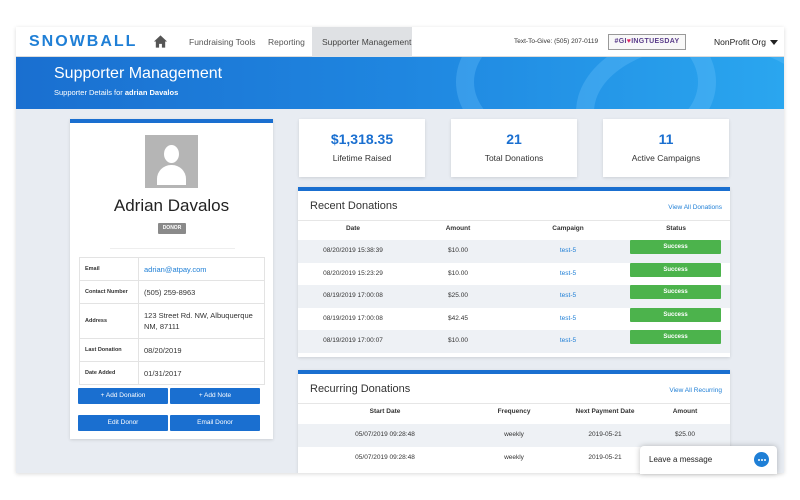  Describe the element at coordinates (171, 205) in the screenshot. I see `donor-name: Adrian Davalos` at that location.